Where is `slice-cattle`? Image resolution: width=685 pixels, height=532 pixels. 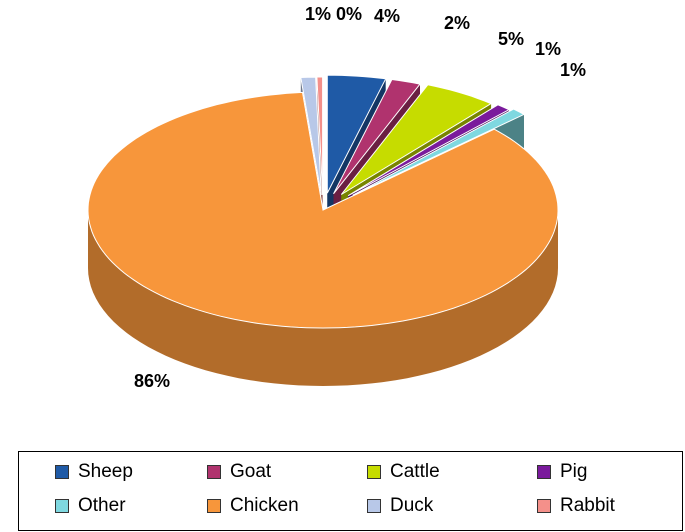 slice-cattle is located at coordinates (416, 139).